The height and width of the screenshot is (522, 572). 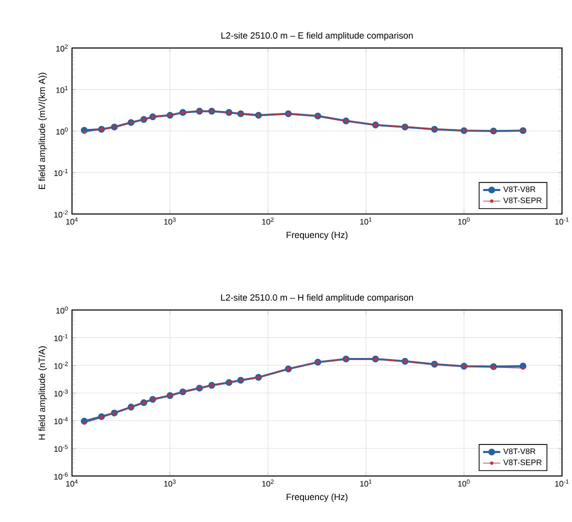 I want to click on y-tick-label: 10$^{-5}$, so click(x=61, y=448).